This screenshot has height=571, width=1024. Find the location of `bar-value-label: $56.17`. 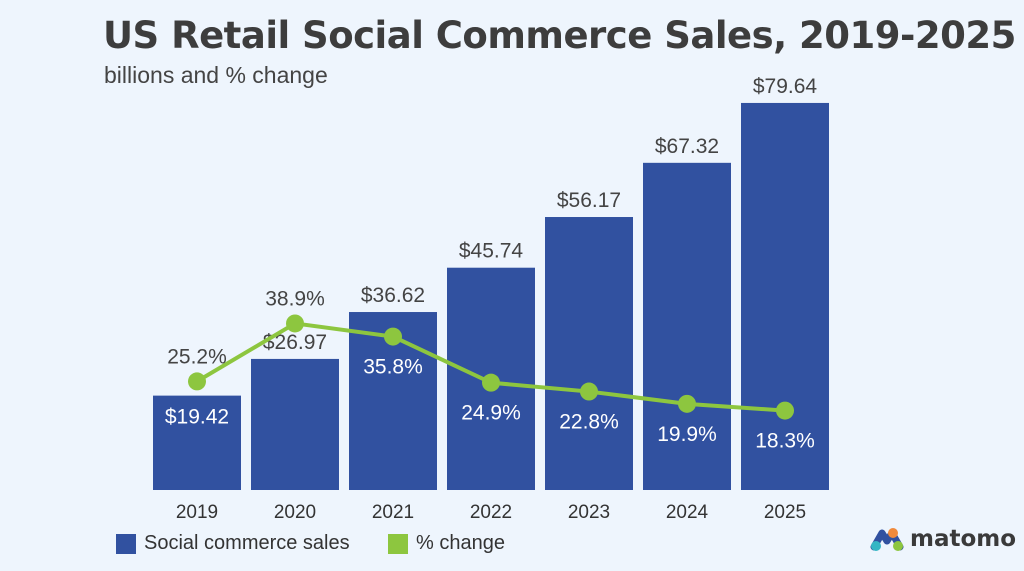

bar-value-label: $56.17 is located at coordinates (589, 200).